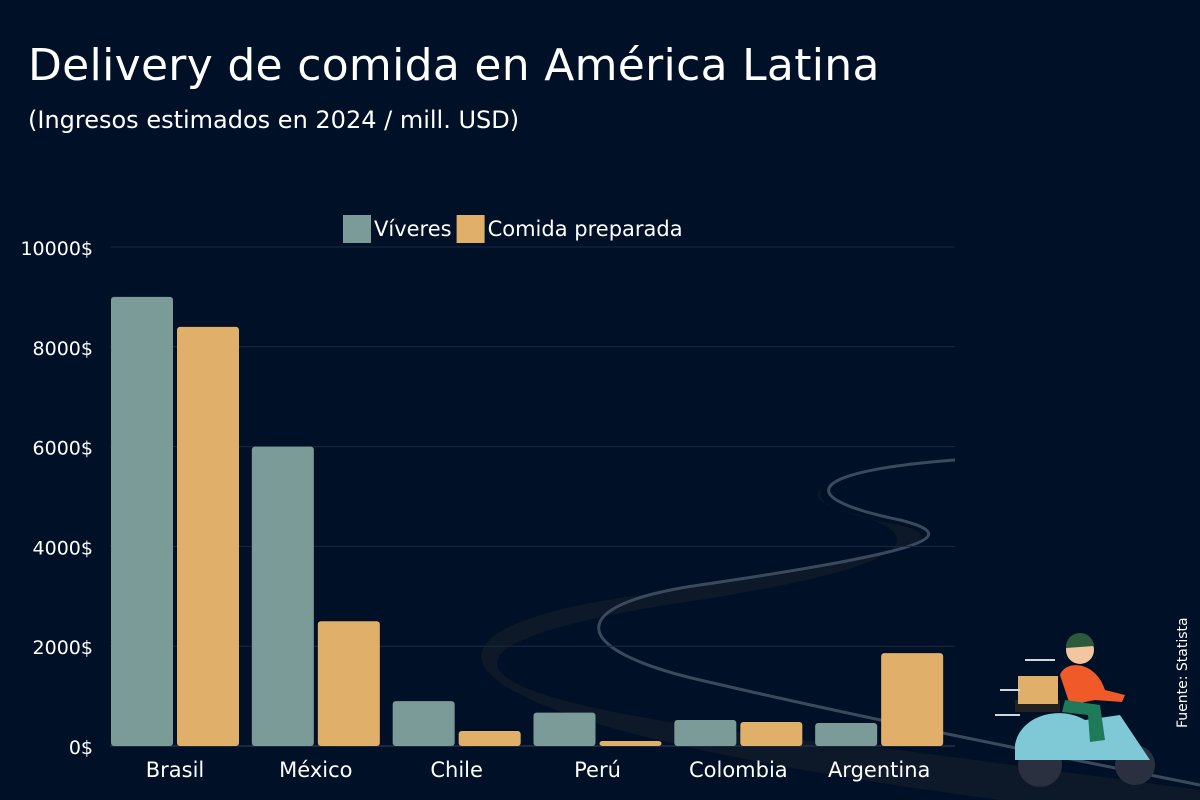 This screenshot has width=1200, height=800. I want to click on bar-Perú-Víveres, so click(564, 729).